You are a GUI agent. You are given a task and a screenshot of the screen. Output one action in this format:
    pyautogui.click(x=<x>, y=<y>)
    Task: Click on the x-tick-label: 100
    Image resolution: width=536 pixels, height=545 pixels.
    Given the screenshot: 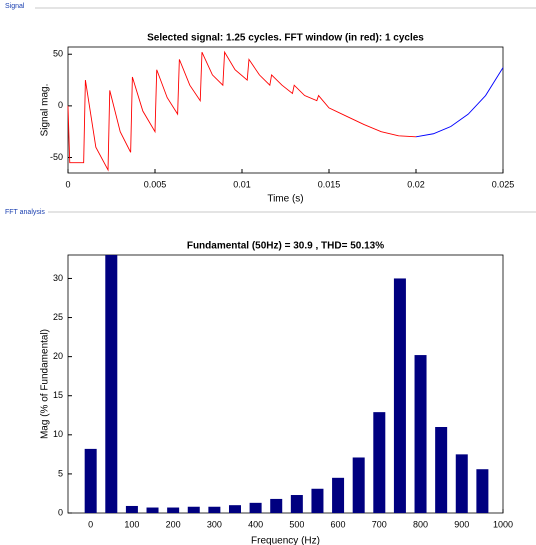 What is the action you would take?
    pyautogui.click(x=131, y=524)
    